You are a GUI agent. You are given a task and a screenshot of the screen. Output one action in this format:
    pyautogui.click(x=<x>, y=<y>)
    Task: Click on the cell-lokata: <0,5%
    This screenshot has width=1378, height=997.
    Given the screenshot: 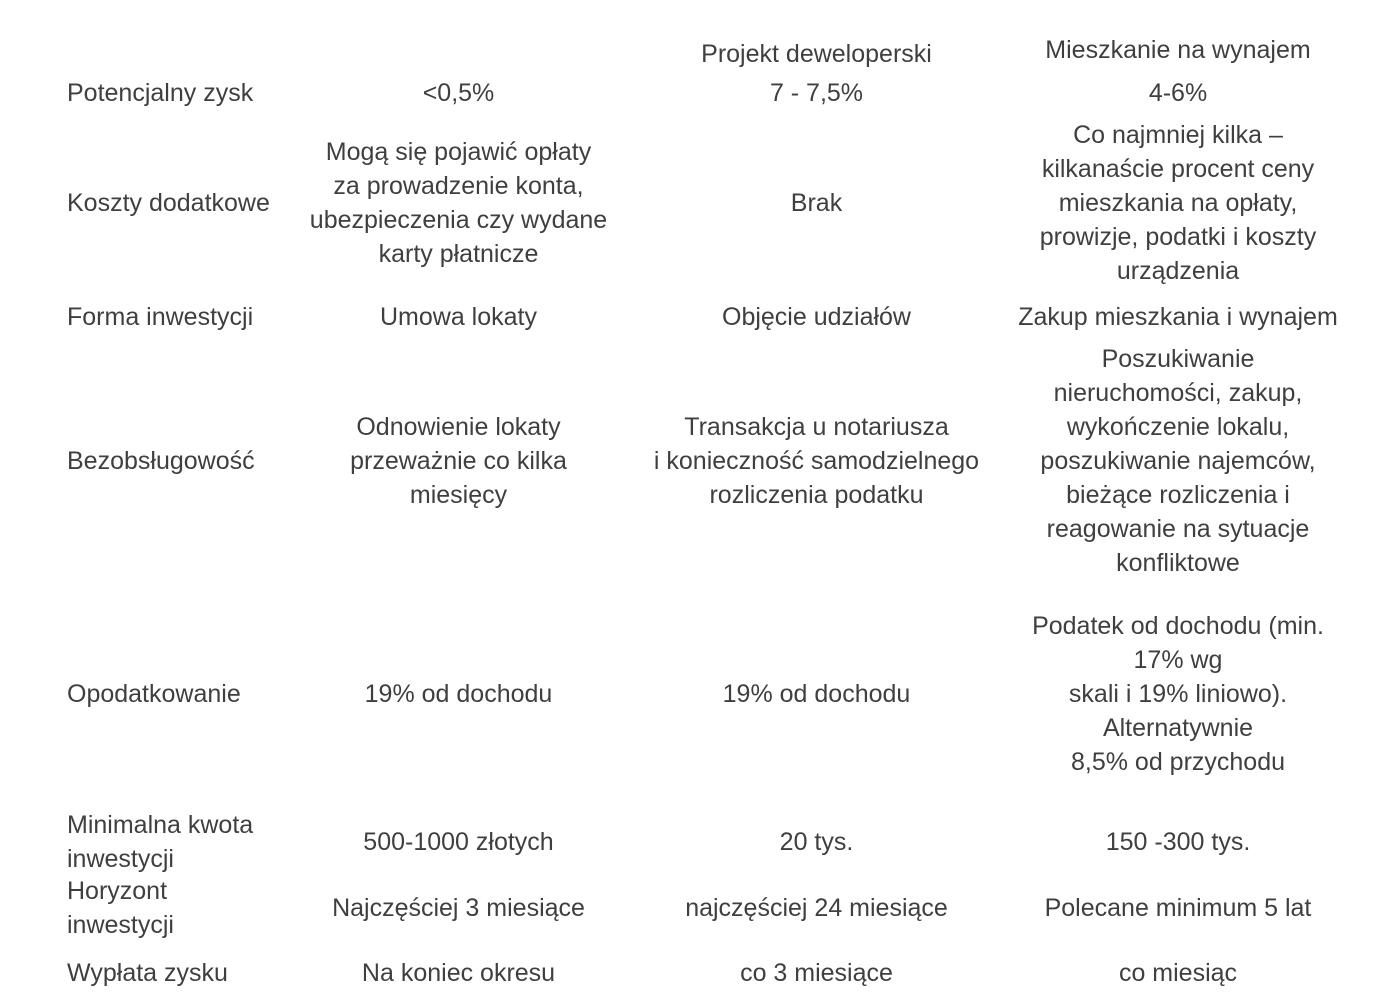 What is the action you would take?
    pyautogui.click(x=458, y=92)
    